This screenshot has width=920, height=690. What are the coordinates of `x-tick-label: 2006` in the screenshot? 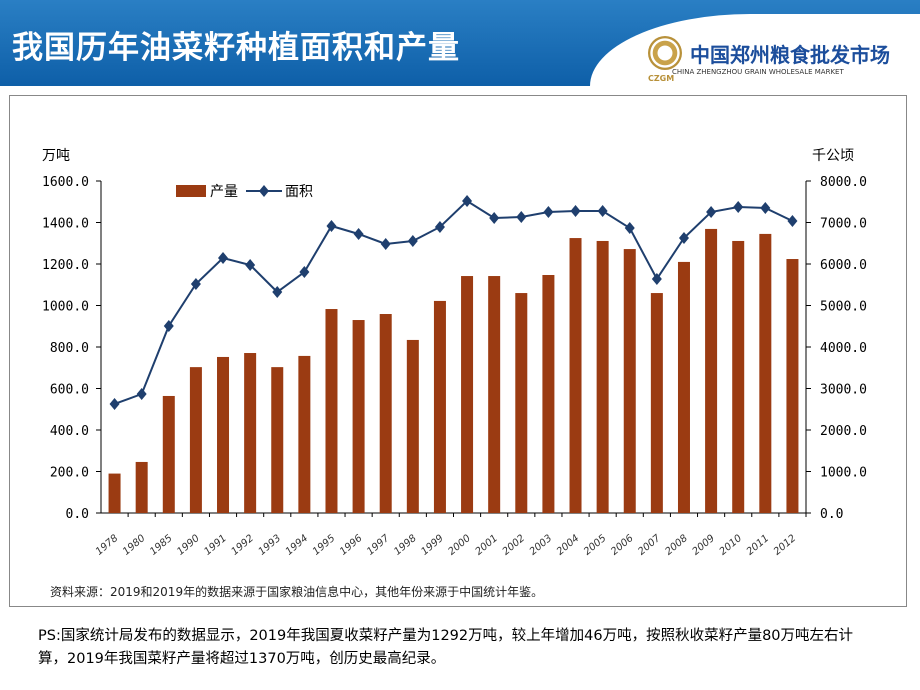 It's located at (622, 545).